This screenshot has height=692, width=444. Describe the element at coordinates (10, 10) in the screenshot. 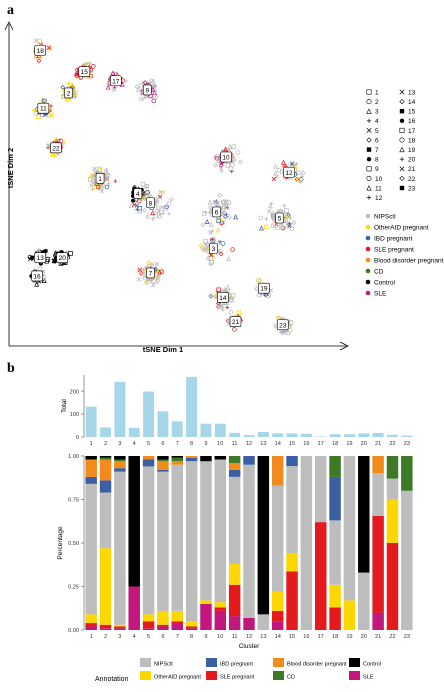

I see `panel-label-a: a` at that location.